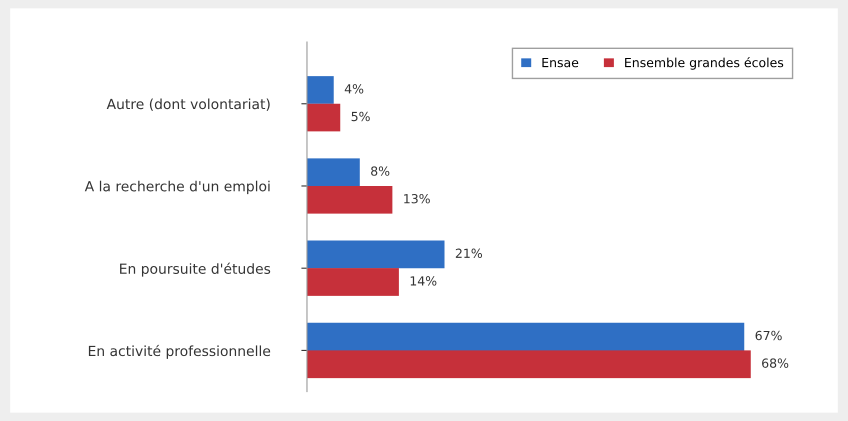 The image size is (848, 421). Describe the element at coordinates (179, 351) in the screenshot. I see `y-tick-label: En activité professionnelle` at that location.